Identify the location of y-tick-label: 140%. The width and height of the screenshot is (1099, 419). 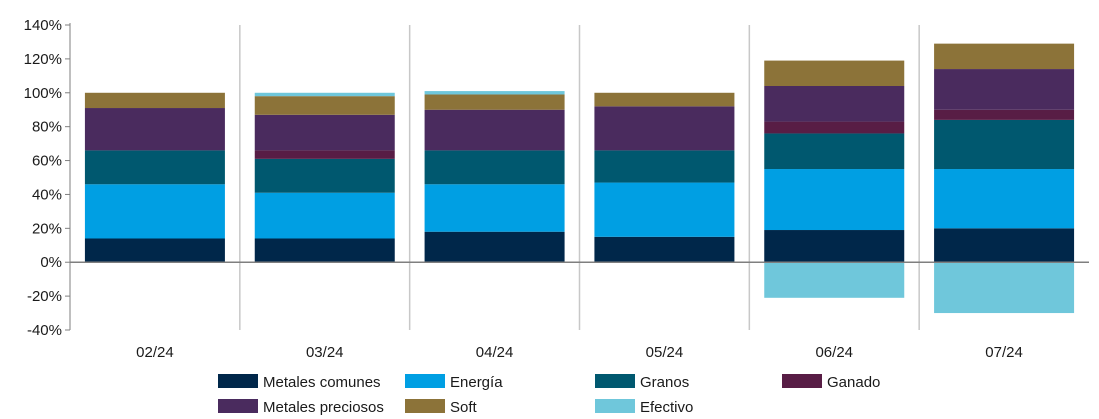
(43, 25).